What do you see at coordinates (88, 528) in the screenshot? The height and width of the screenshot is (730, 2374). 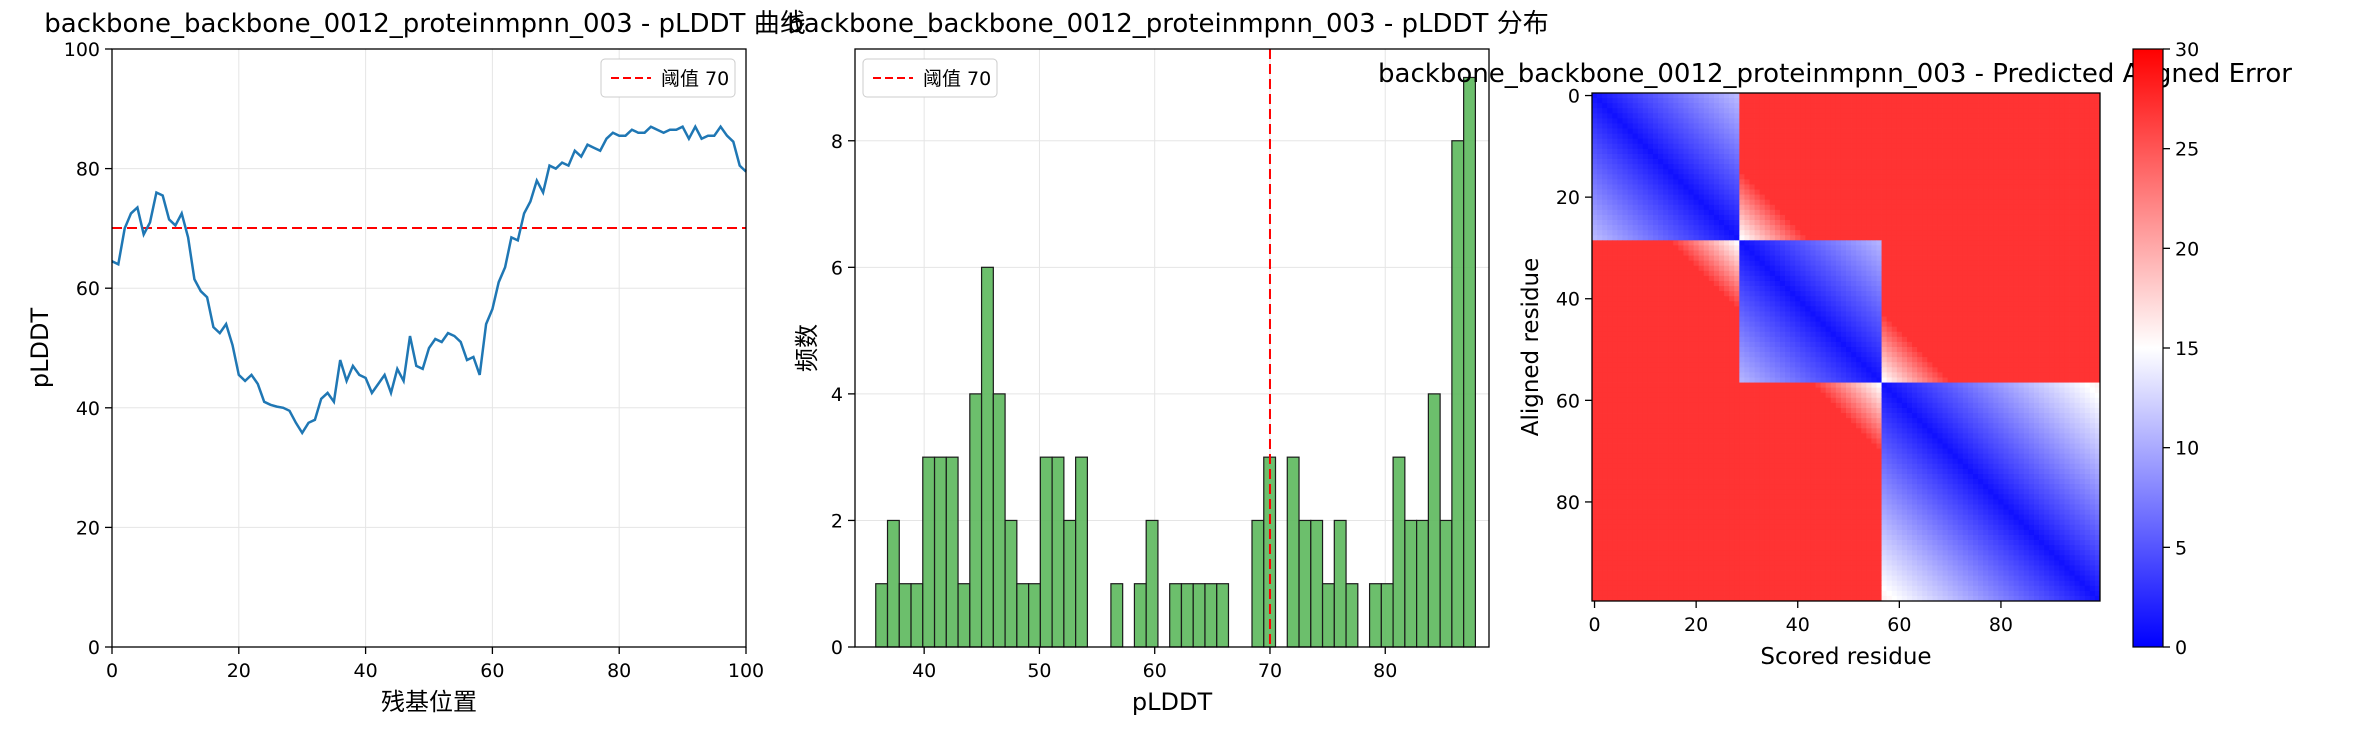 I see `line-ytick-label: 20` at bounding box center [88, 528].